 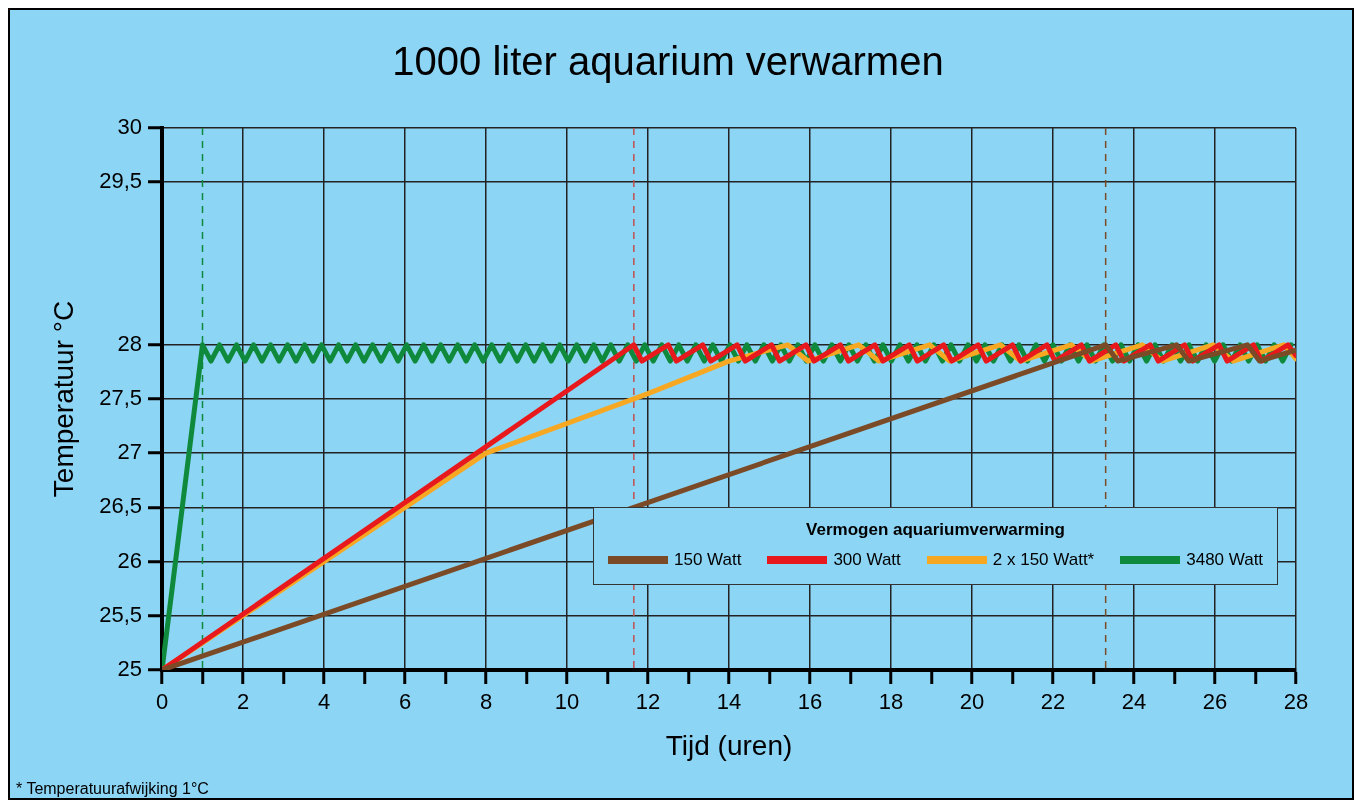 What do you see at coordinates (729, 745) in the screenshot?
I see `x-axis-title: Tijd (uren)` at bounding box center [729, 745].